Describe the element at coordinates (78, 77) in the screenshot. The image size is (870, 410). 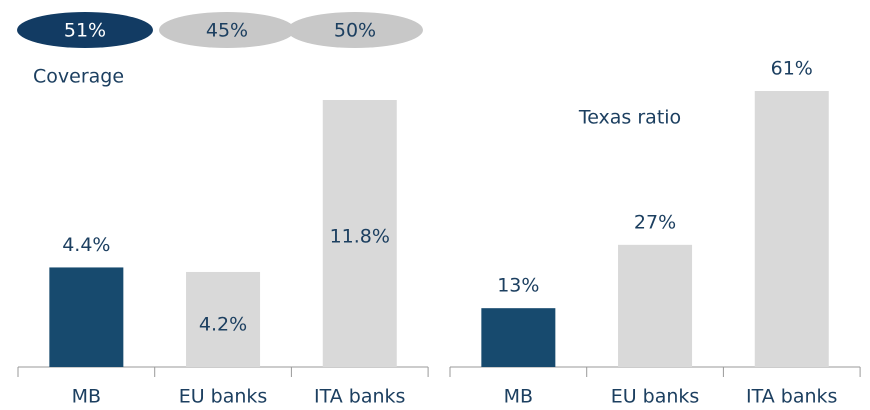
I see `coverage-title: Coverage` at that location.